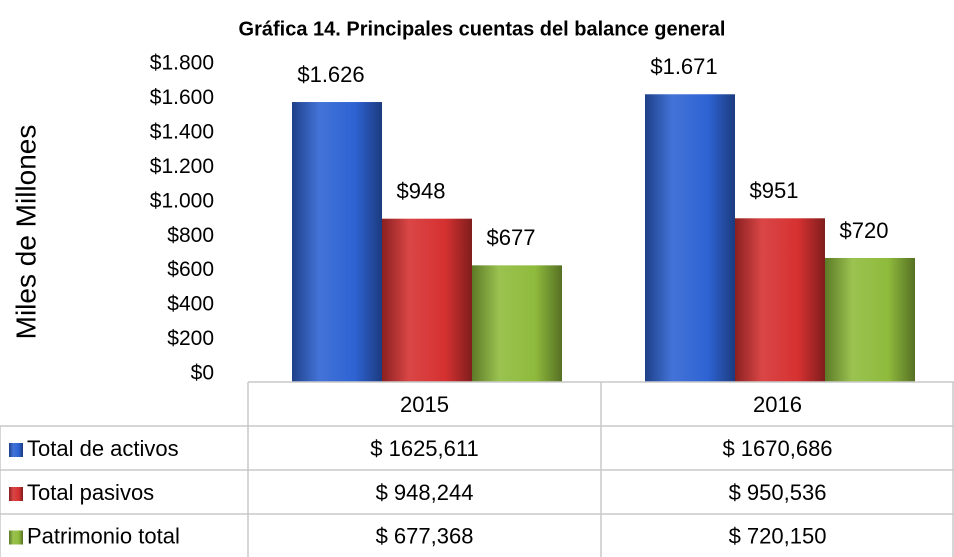 Image resolution: width=954 pixels, height=557 pixels. I want to click on value-label: $1.626, so click(330, 74).